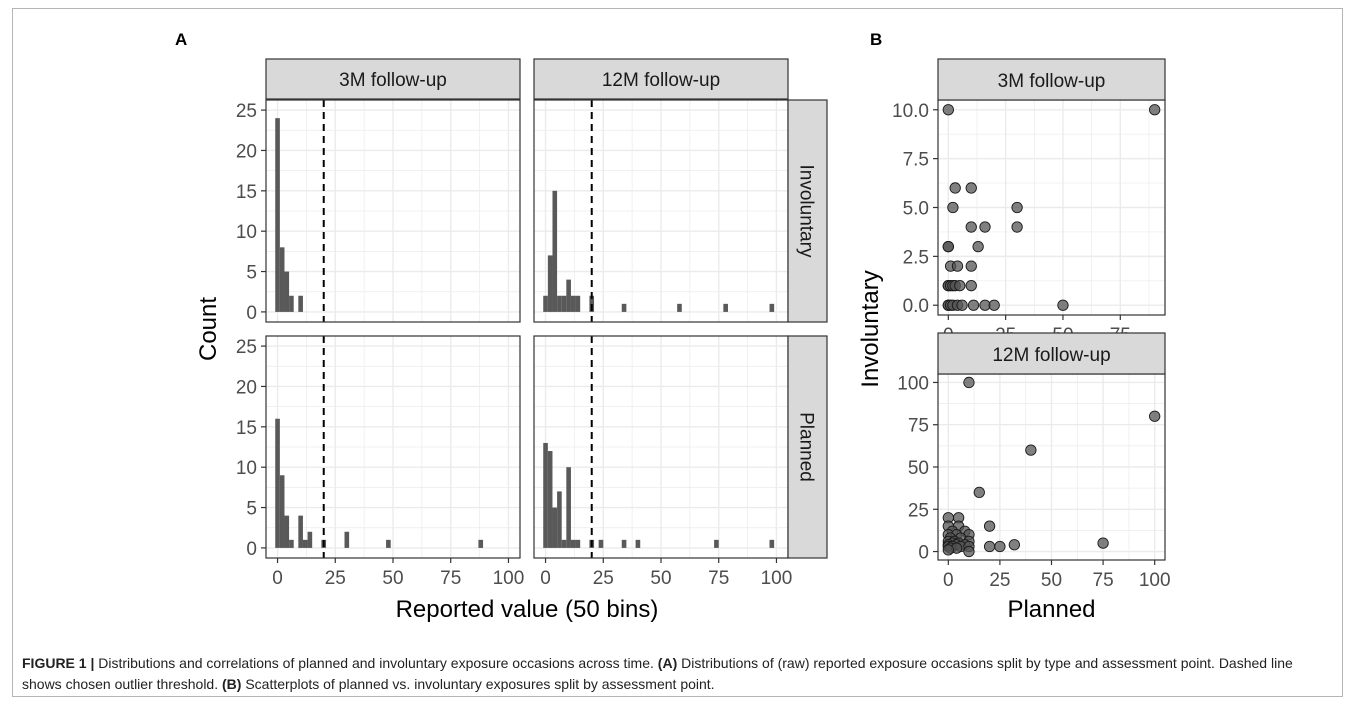 The width and height of the screenshot is (1355, 707). Describe the element at coordinates (667, 663) in the screenshot. I see `caption-bold-a: (A)` at that location.